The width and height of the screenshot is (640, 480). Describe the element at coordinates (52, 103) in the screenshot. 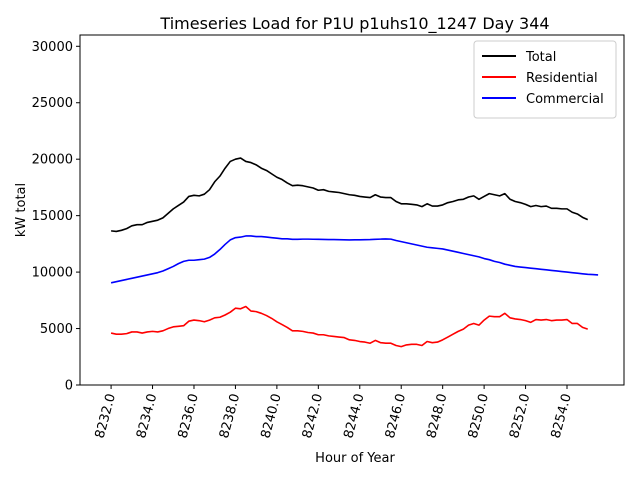

I see `y-tick-label: 25000` at that location.